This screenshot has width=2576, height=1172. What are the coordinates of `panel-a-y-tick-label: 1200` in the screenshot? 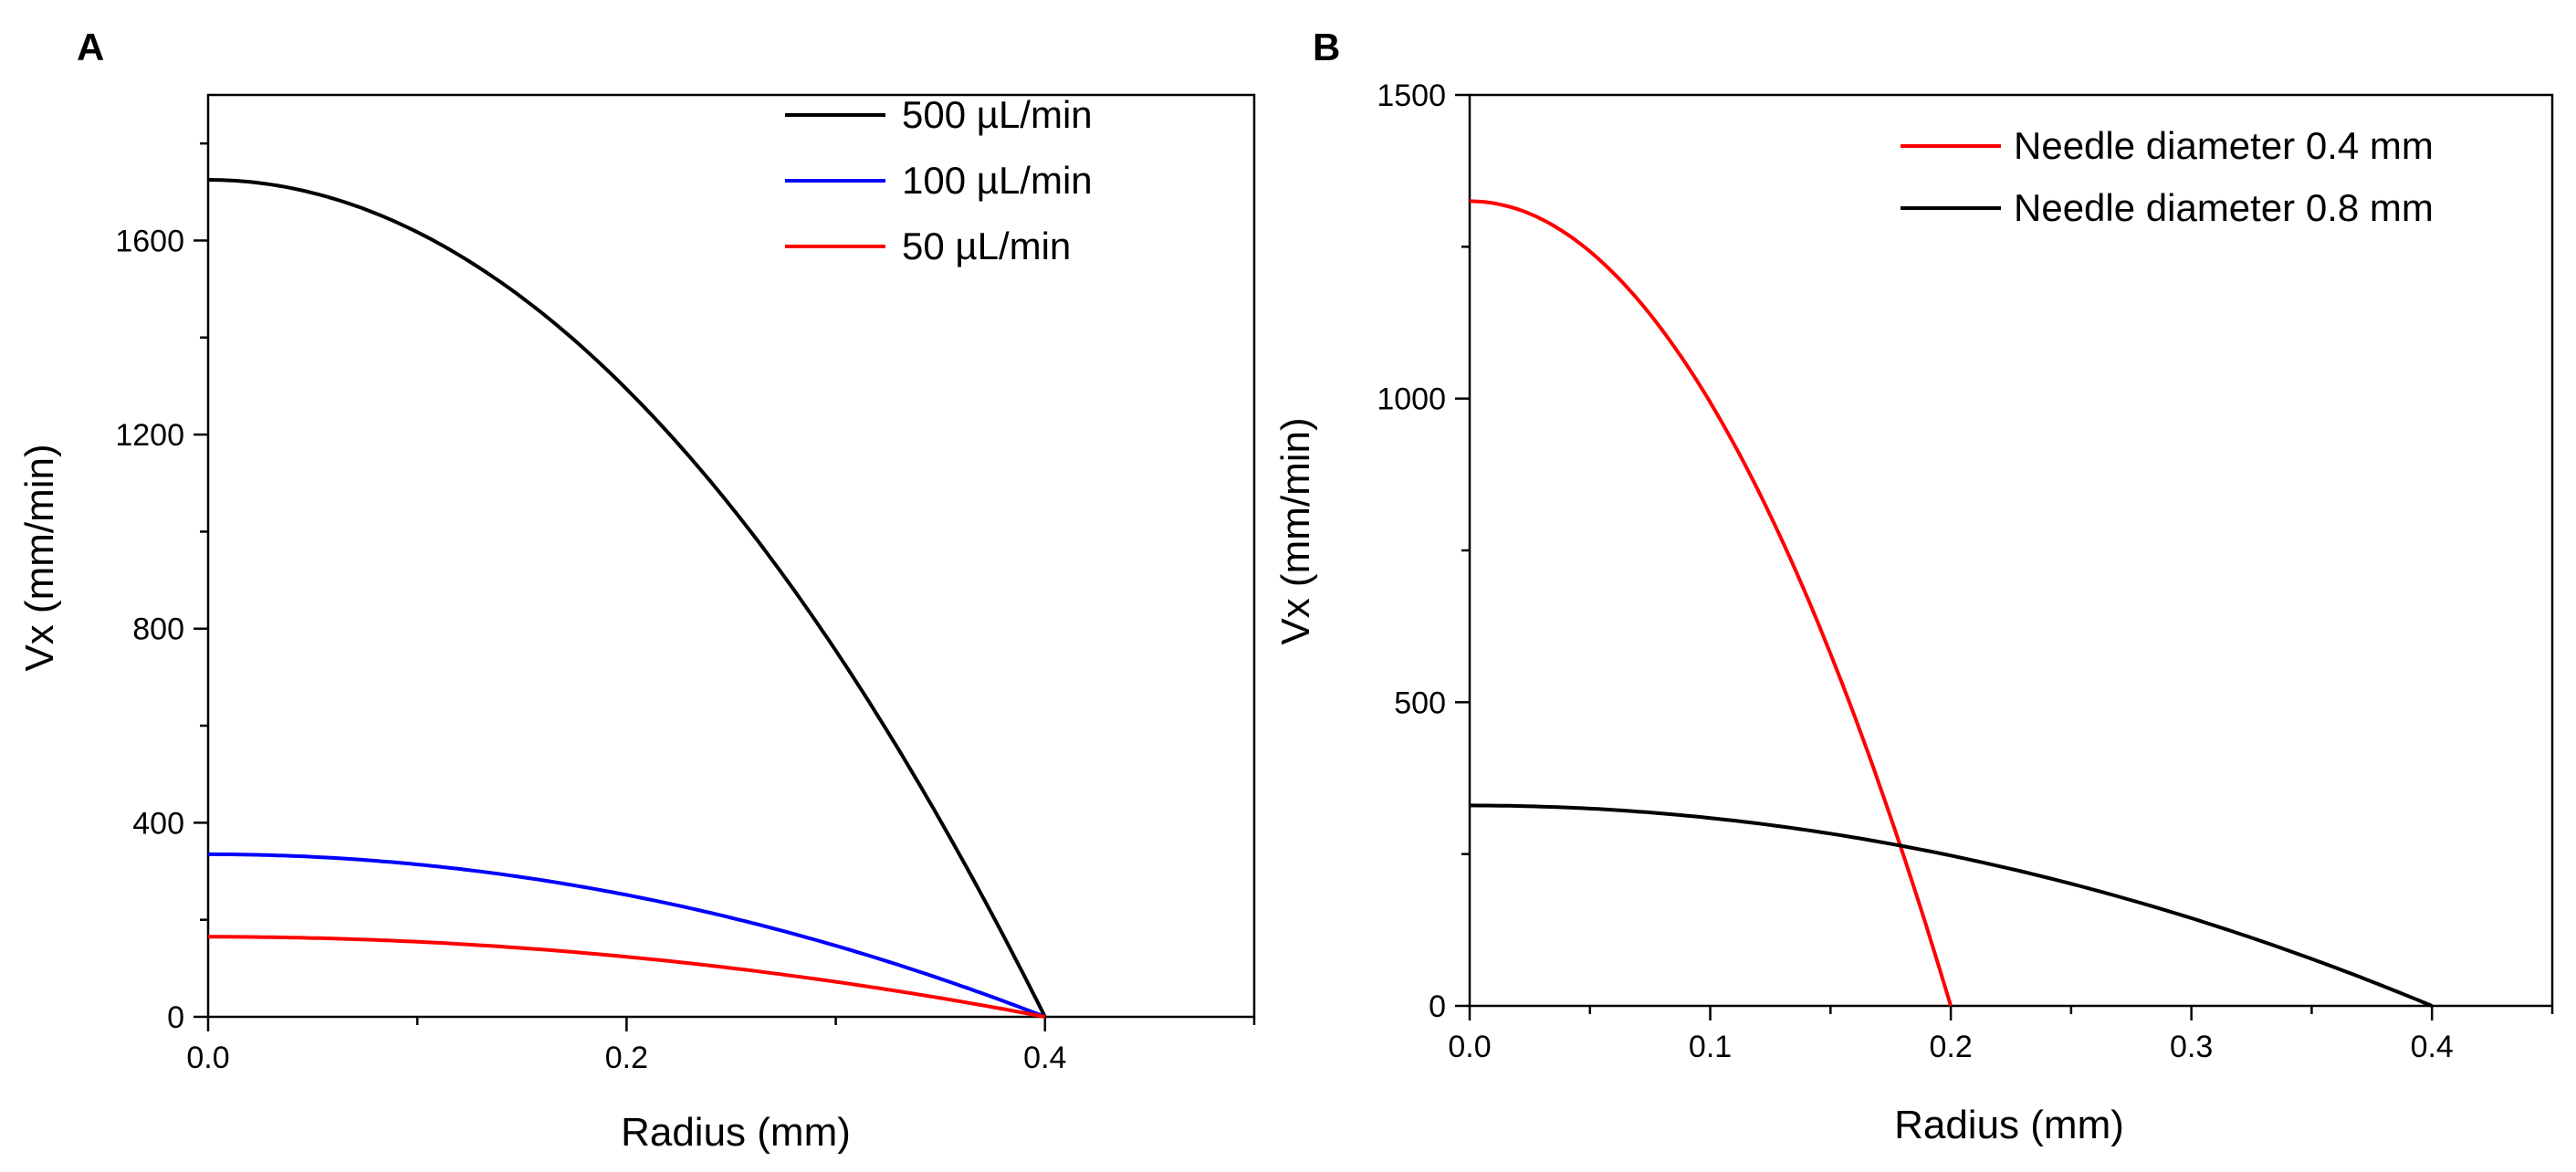 It's located at (149, 436).